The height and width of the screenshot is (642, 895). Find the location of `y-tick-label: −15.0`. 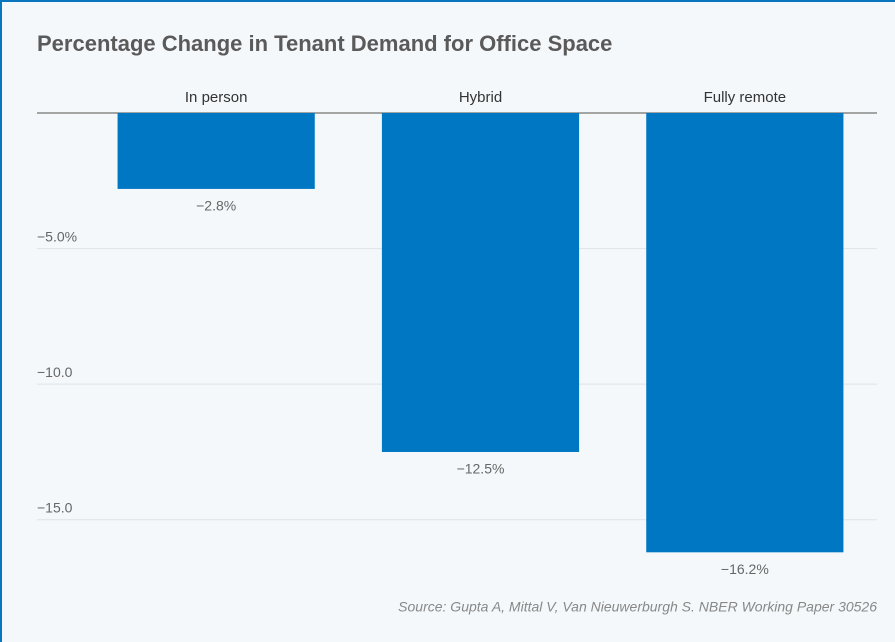

y-tick-label: −15.0 is located at coordinates (55, 507).